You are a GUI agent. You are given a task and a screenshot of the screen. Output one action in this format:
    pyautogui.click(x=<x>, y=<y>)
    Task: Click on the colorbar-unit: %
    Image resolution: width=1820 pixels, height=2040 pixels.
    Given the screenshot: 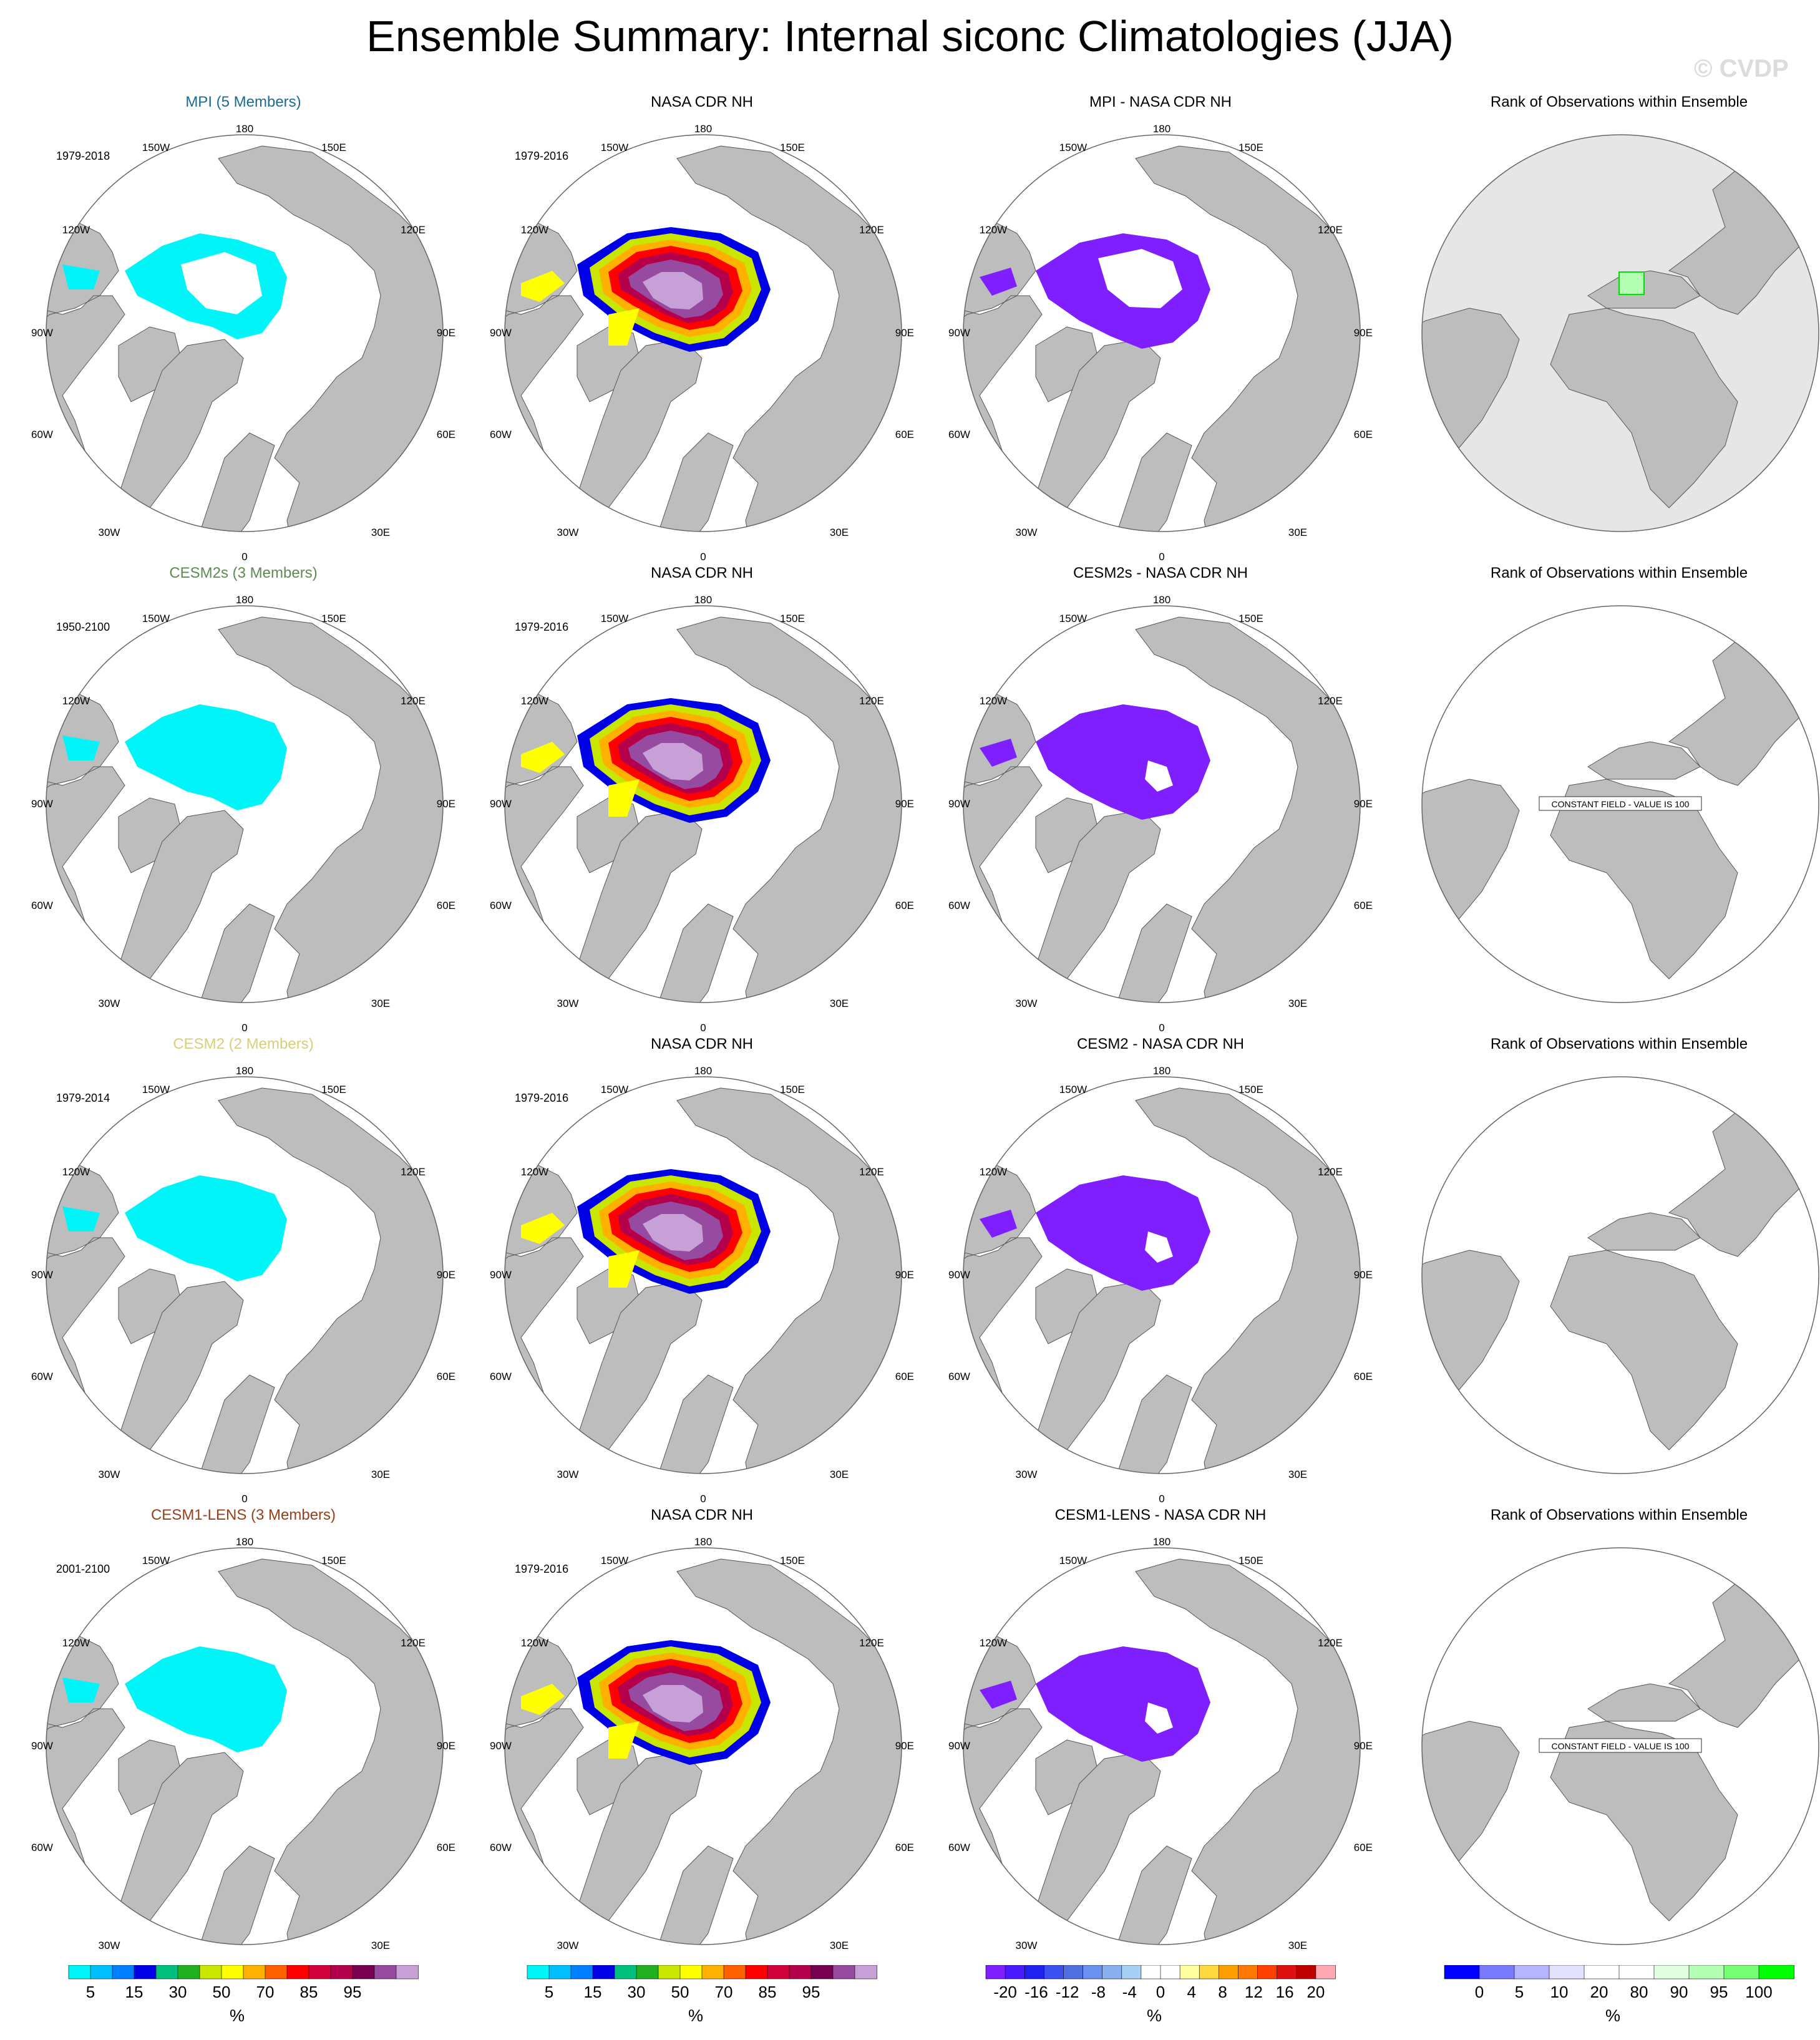 What is the action you would take?
    pyautogui.click(x=1612, y=2016)
    